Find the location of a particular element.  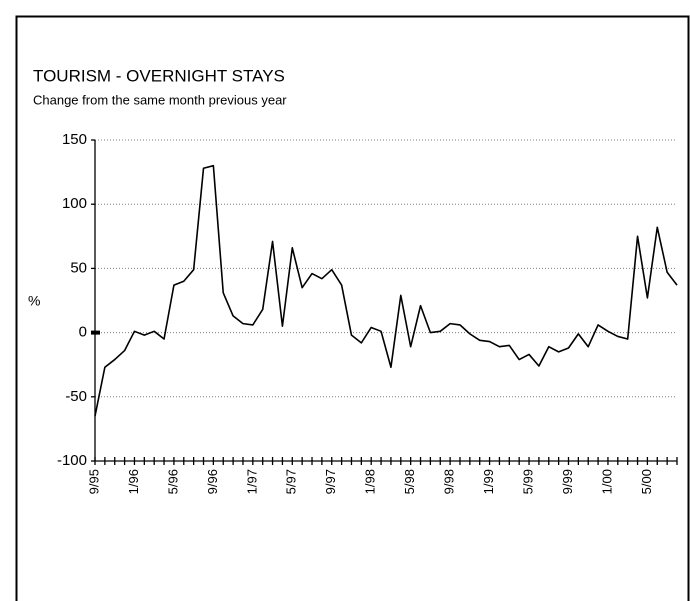

x-tick-label: 5/97 is located at coordinates (291, 481).